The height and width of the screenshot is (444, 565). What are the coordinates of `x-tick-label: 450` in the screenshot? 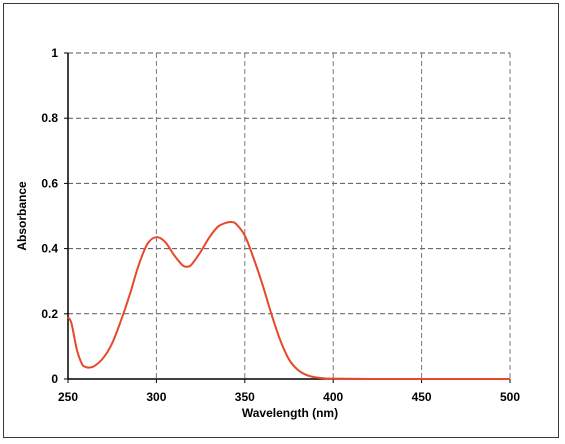 It's located at (422, 397).